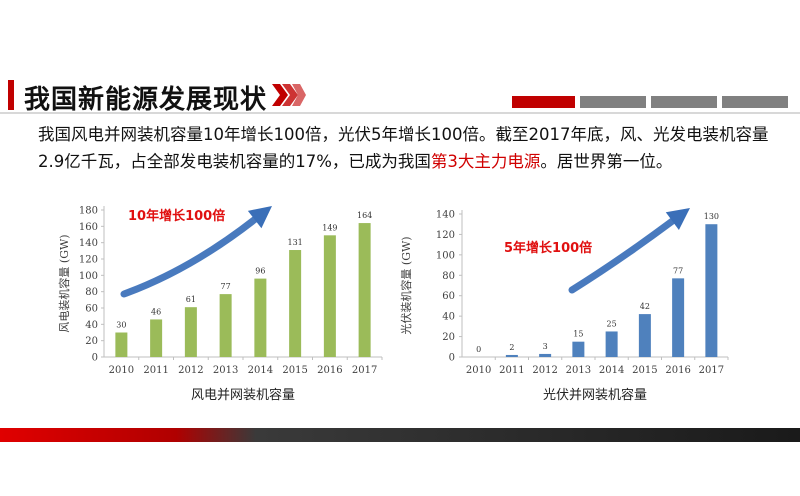 The image size is (800, 496). What do you see at coordinates (548, 248) in the screenshot?
I see `growth-annotation: 5年增长100倍` at bounding box center [548, 248].